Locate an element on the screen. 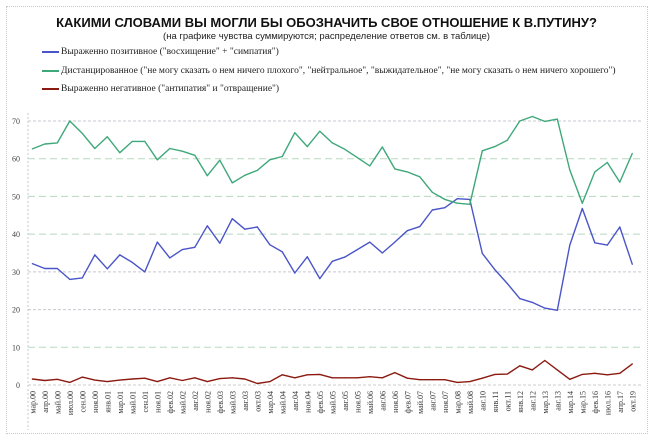 This screenshot has height=439, width=653. x-tick-label: мар.08 is located at coordinates (457, 402).